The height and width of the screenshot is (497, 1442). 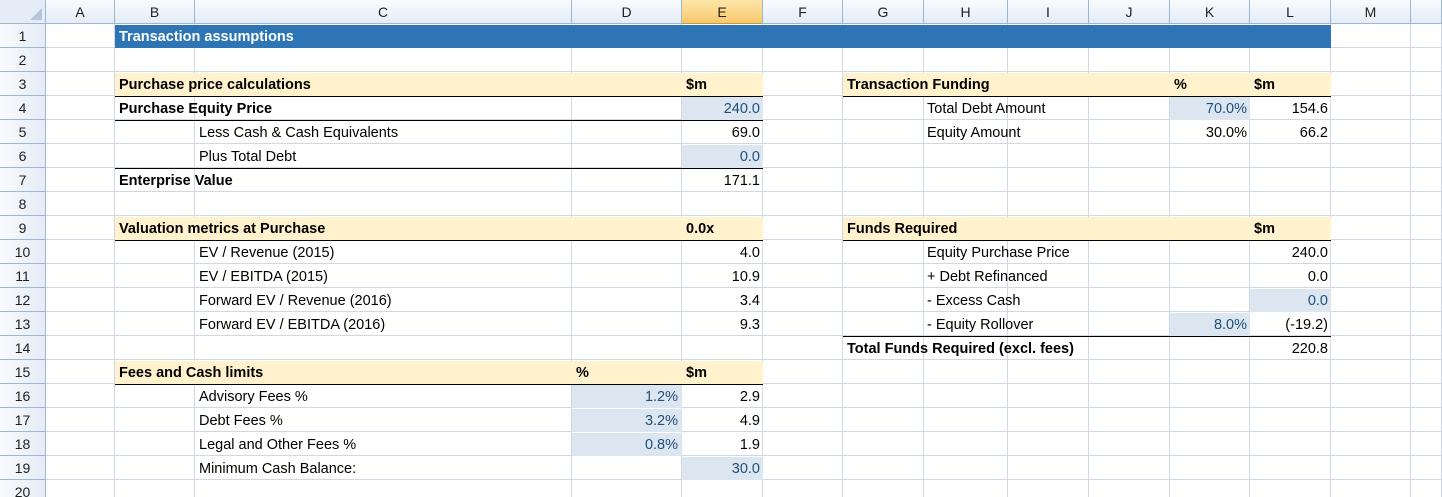 I want to click on column-header-f: F, so click(x=803, y=12).